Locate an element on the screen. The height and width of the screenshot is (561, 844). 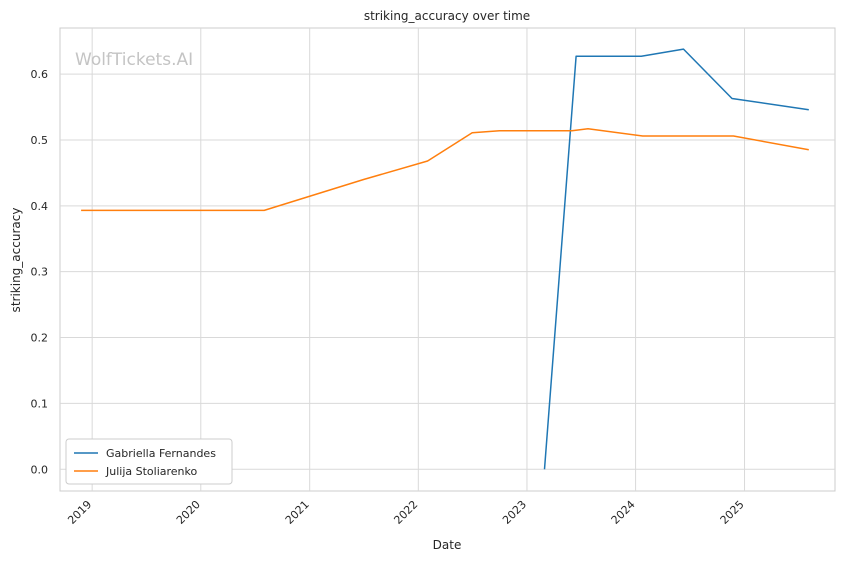
x-tick-label: 2023 is located at coordinates (514, 512).